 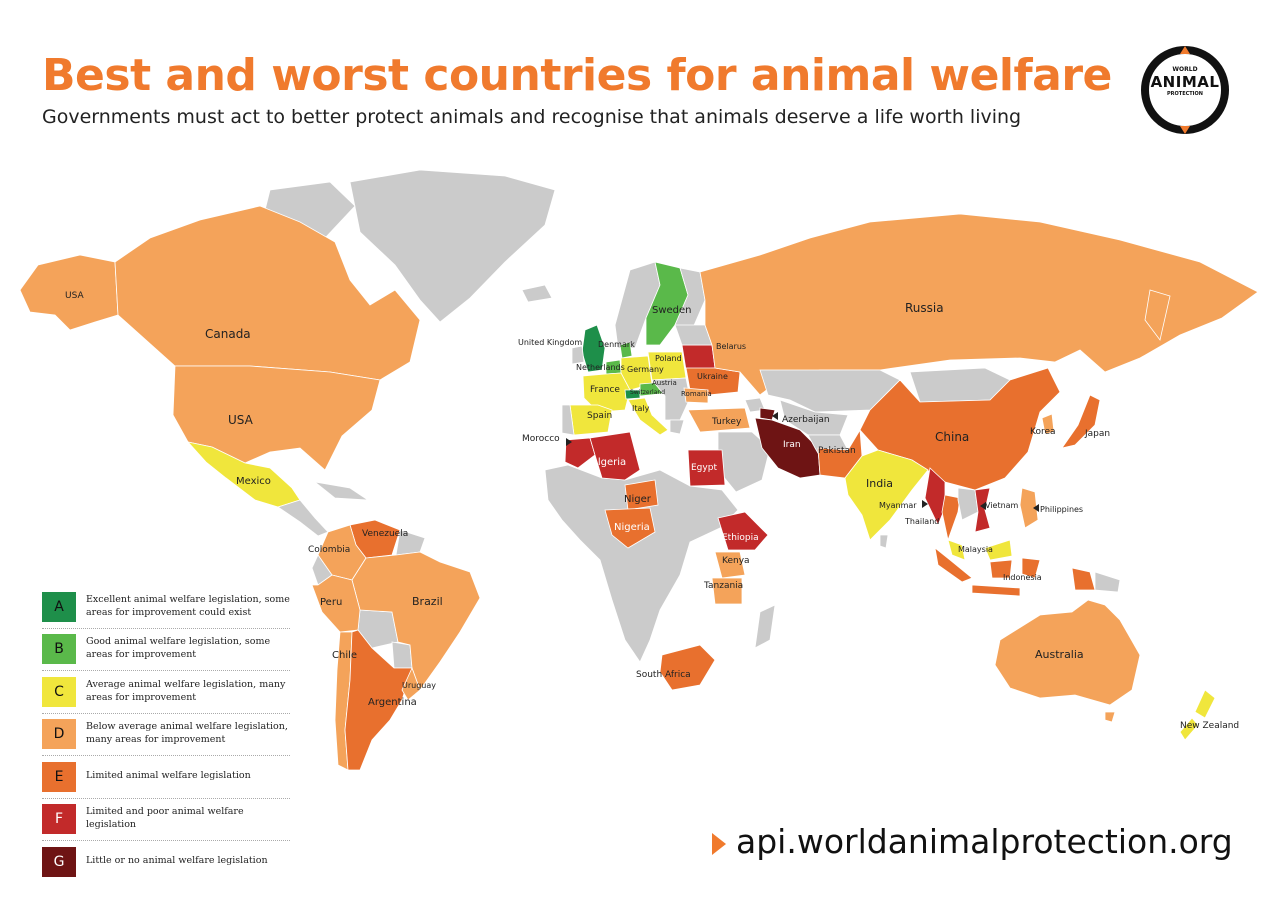 What do you see at coordinates (1110, 717) in the screenshot?
I see `tasmania-shape` at bounding box center [1110, 717].